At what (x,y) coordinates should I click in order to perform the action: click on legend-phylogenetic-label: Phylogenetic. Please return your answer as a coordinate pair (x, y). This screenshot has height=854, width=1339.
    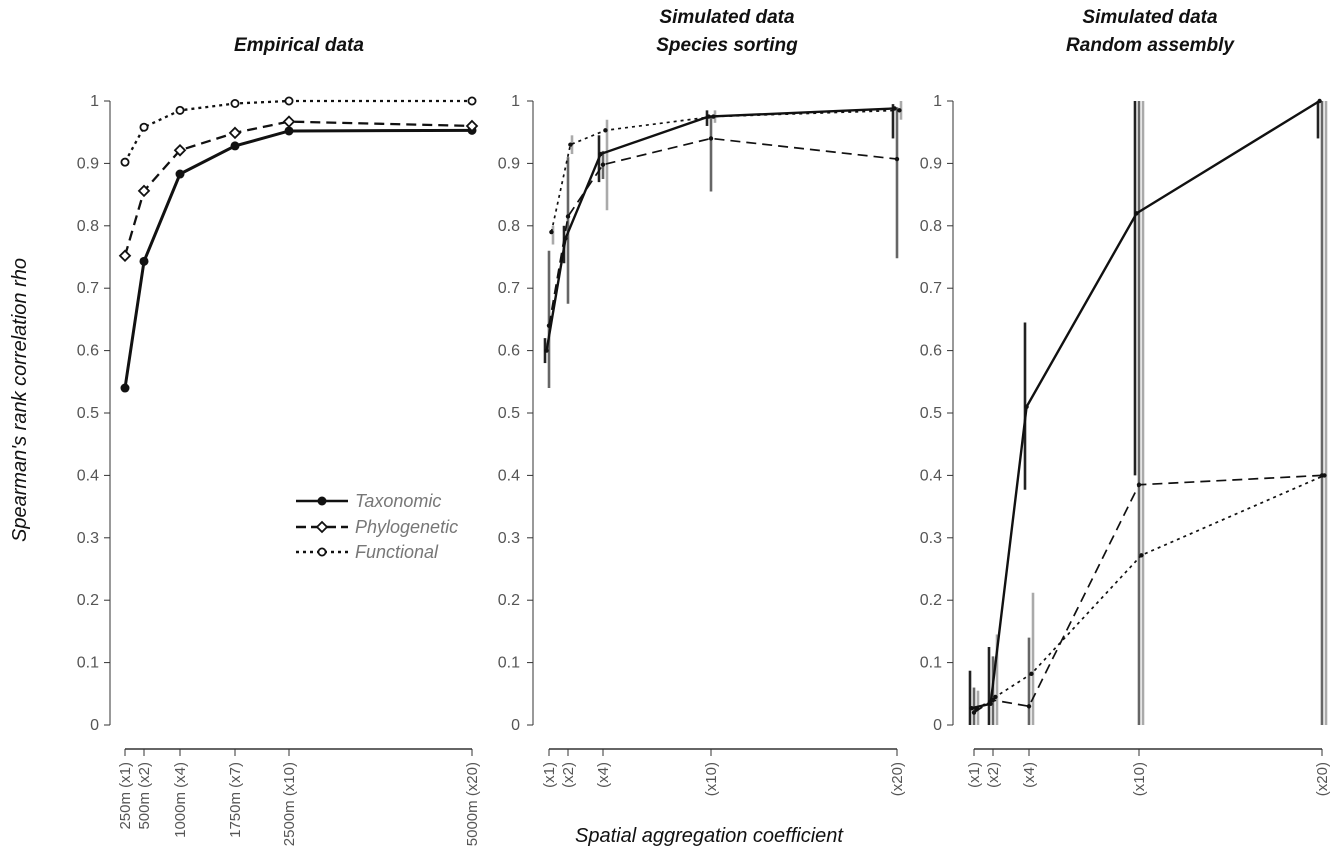
    Looking at the image, I should click on (406, 527).